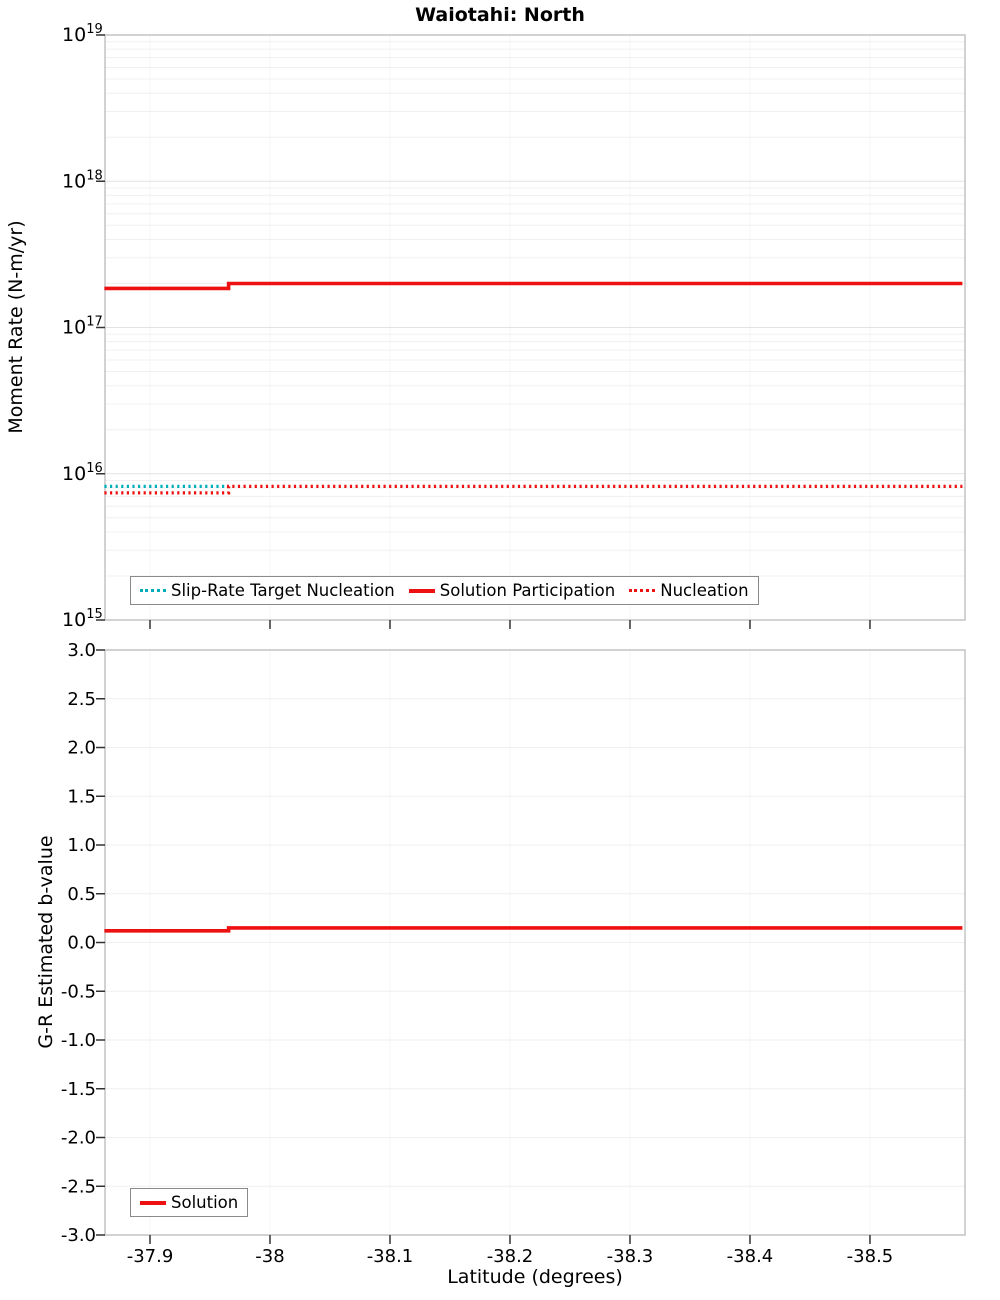 Image resolution: width=1000 pixels, height=1300 pixels. Describe the element at coordinates (533, 929) in the screenshot. I see `series-line-solution` at that location.